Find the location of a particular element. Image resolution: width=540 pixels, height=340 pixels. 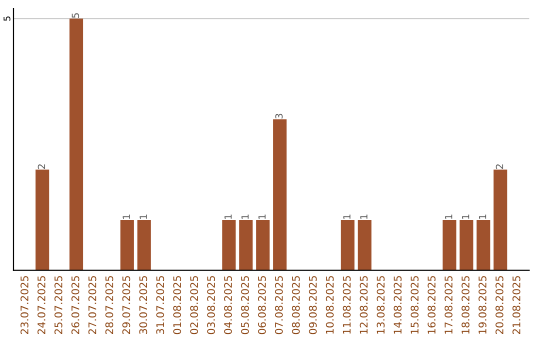

x-tick-label: 19.08.2025 is located at coordinates (482, 305).